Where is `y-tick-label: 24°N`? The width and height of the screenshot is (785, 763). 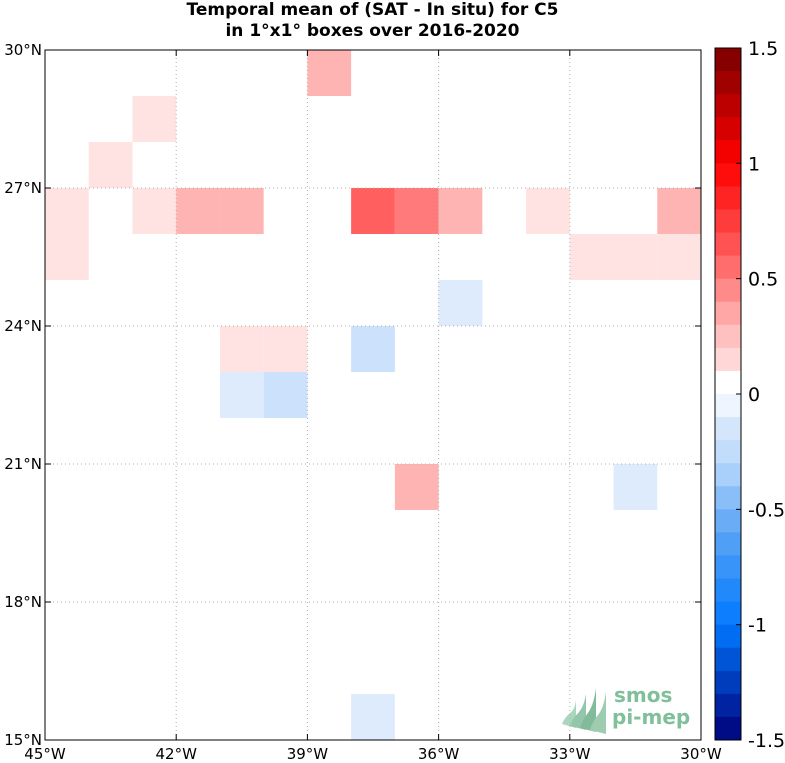
y-tick-label: 24°N is located at coordinates (23, 326).